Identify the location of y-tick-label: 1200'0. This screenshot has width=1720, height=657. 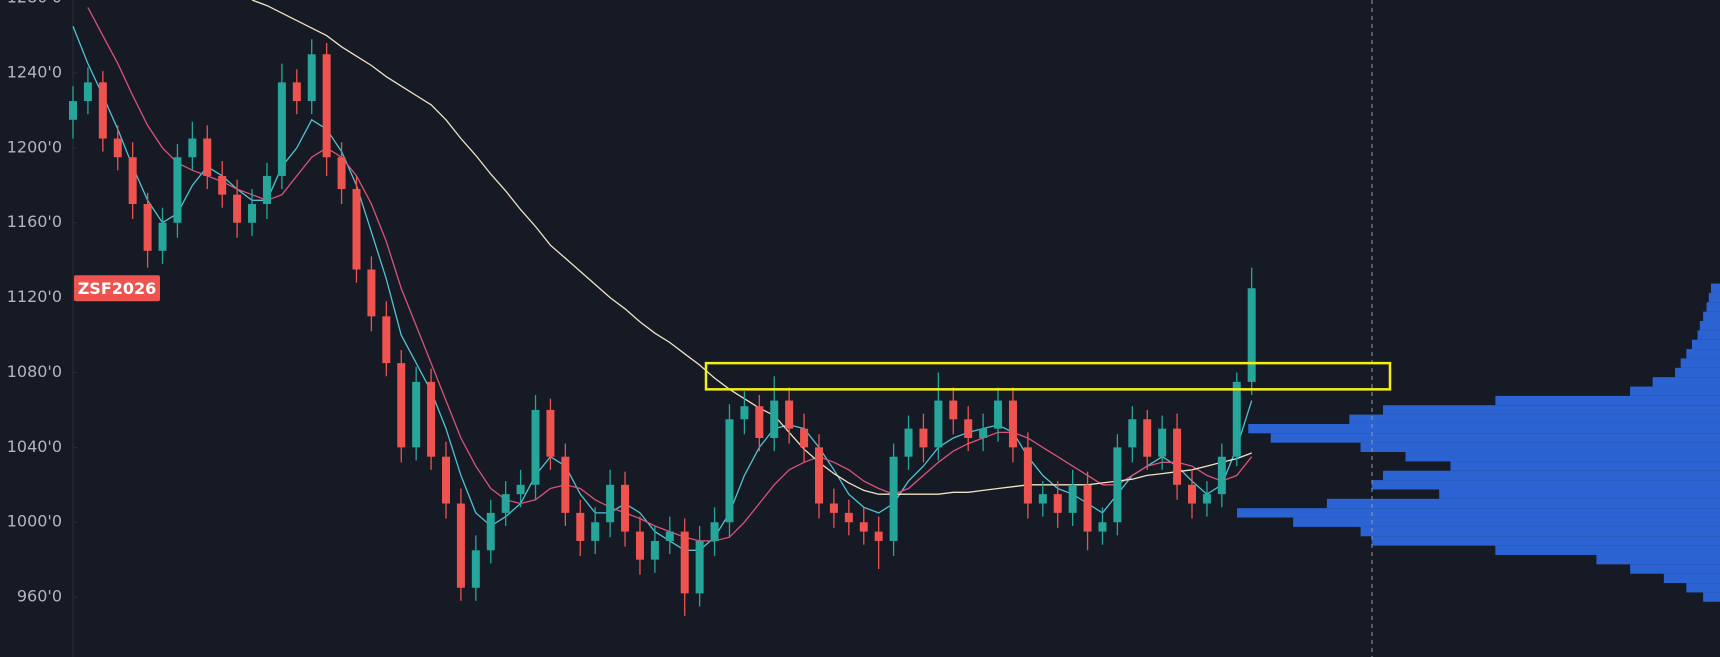
(34, 146).